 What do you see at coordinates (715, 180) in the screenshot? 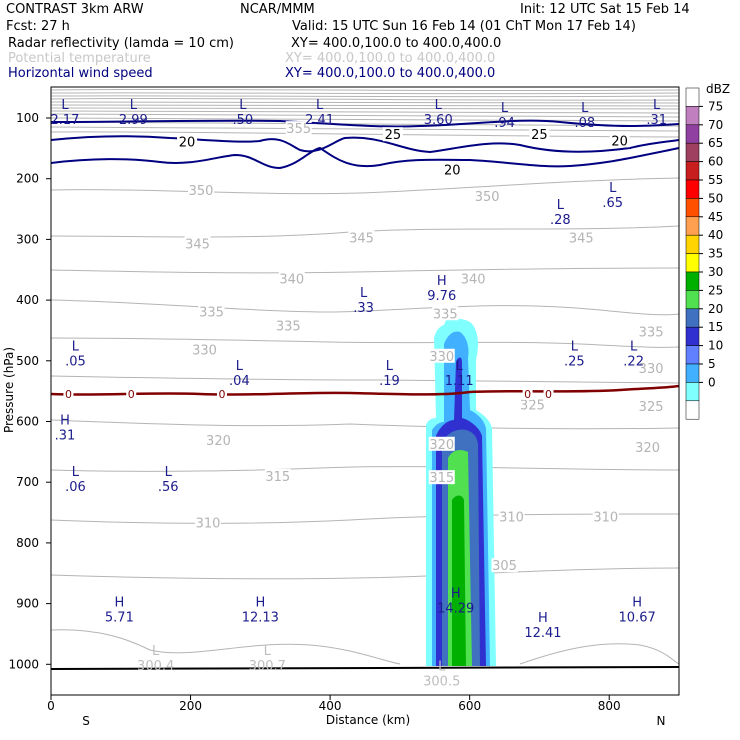
I see `colorbar-label: 55` at bounding box center [715, 180].